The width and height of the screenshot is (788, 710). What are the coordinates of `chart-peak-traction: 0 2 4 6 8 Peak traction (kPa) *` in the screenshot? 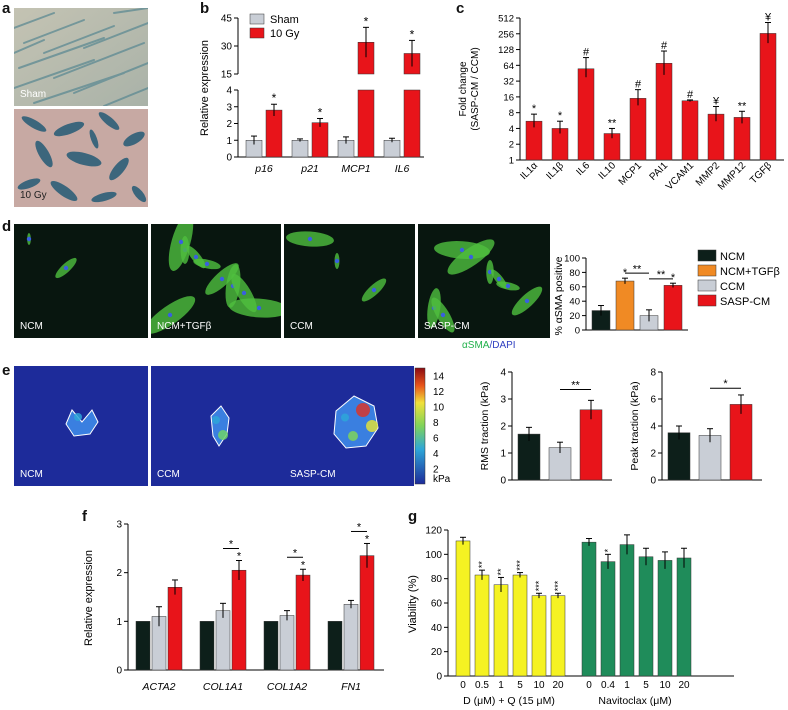 It's located at (695, 427).